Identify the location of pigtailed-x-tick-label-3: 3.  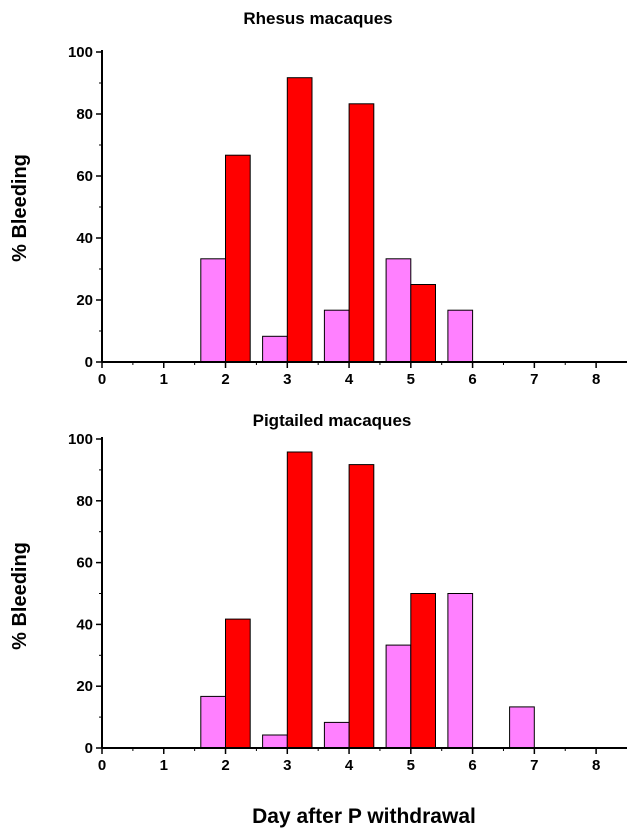
(287, 765).